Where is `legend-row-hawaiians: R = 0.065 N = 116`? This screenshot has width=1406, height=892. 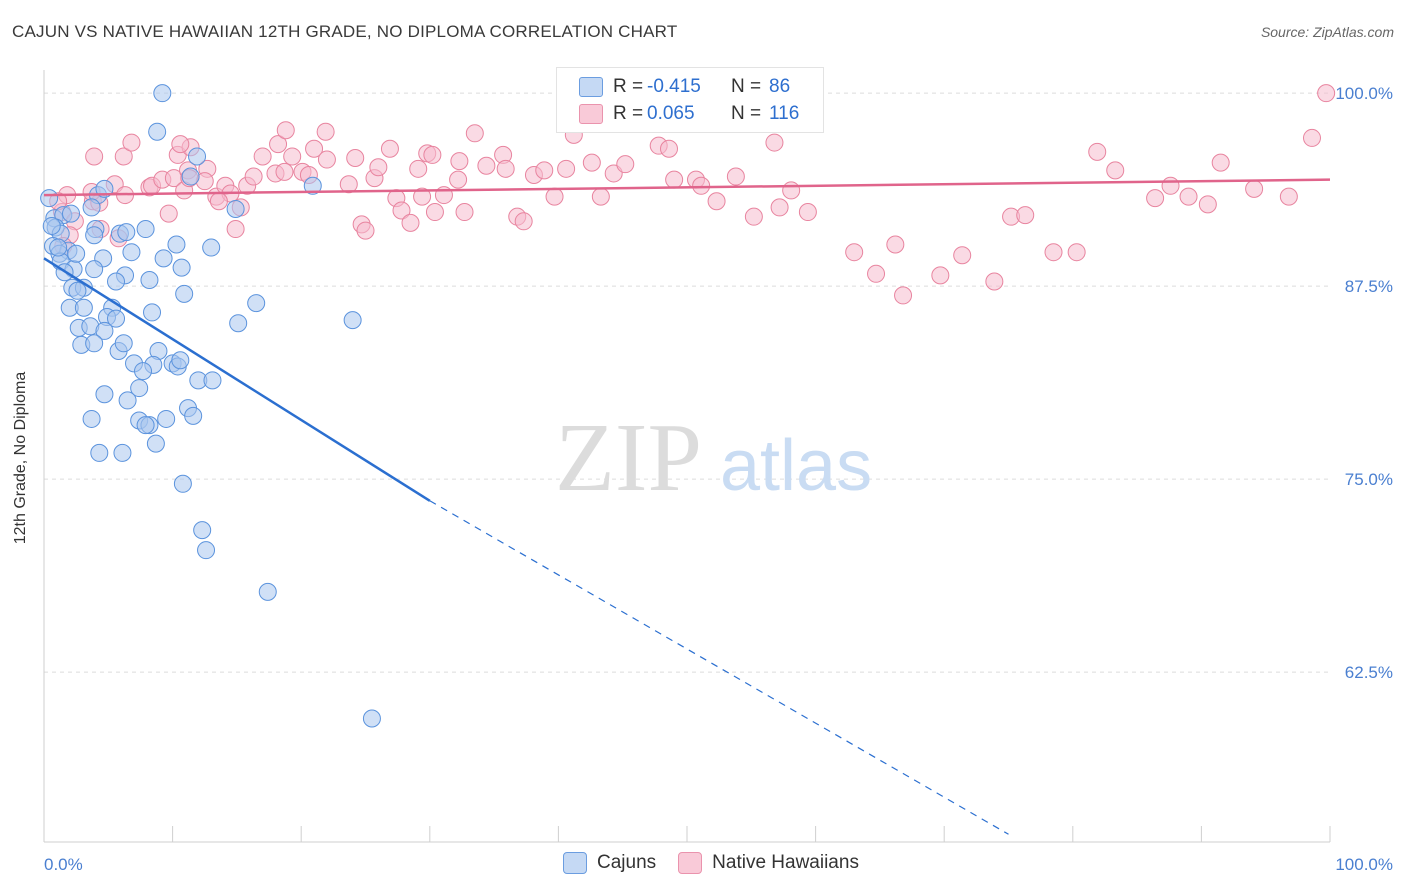
legend-row-hawaiians: R = 0.065 N = 116 is located at coordinates (678, 114).